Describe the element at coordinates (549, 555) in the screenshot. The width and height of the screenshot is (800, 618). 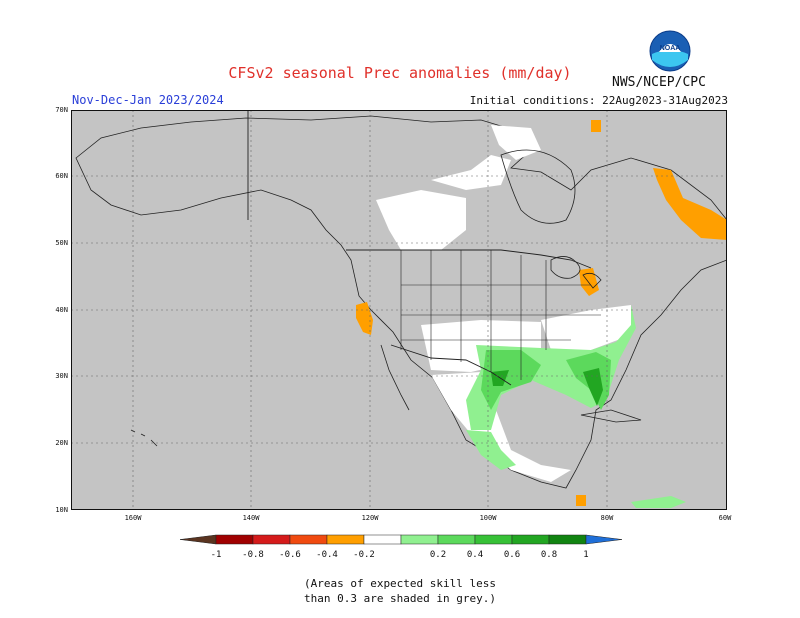
I see `legend-tick-label: 0.8` at that location.